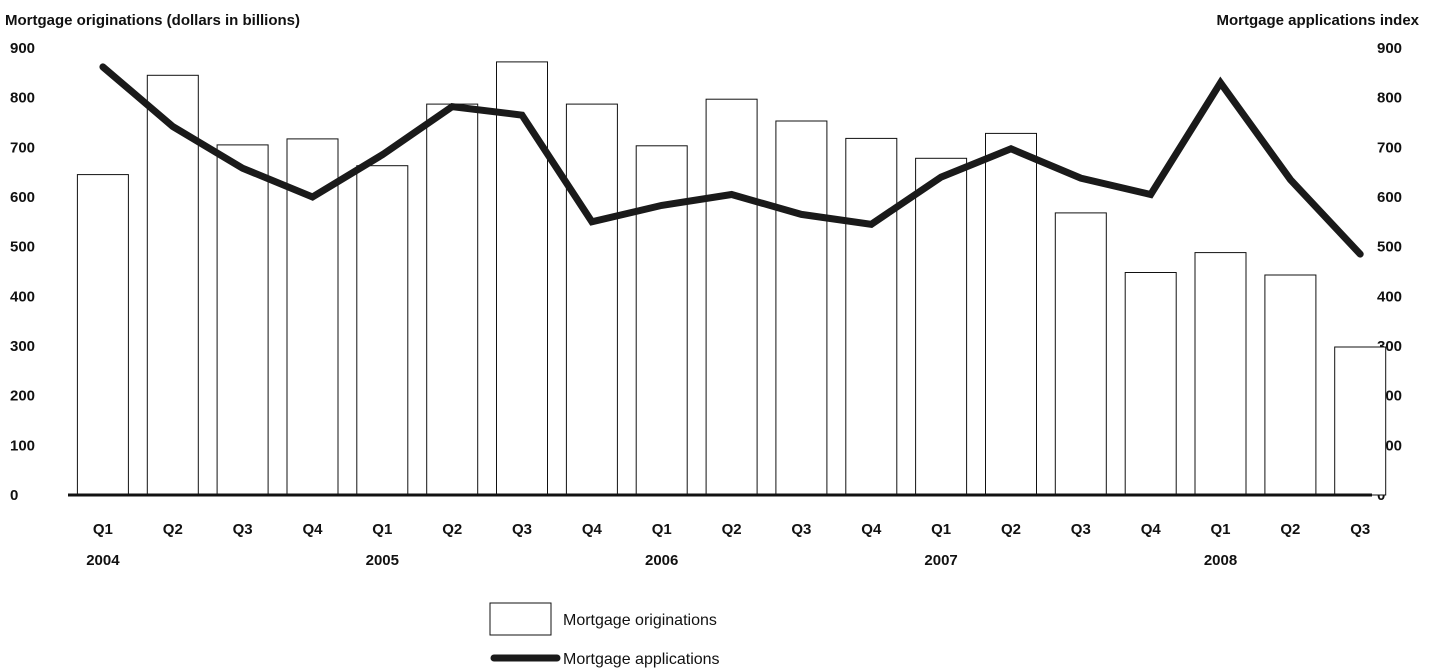 Image resolution: width=1433 pixels, height=670 pixels. I want to click on legend-originations-label: Mortgage originations, so click(640, 620).